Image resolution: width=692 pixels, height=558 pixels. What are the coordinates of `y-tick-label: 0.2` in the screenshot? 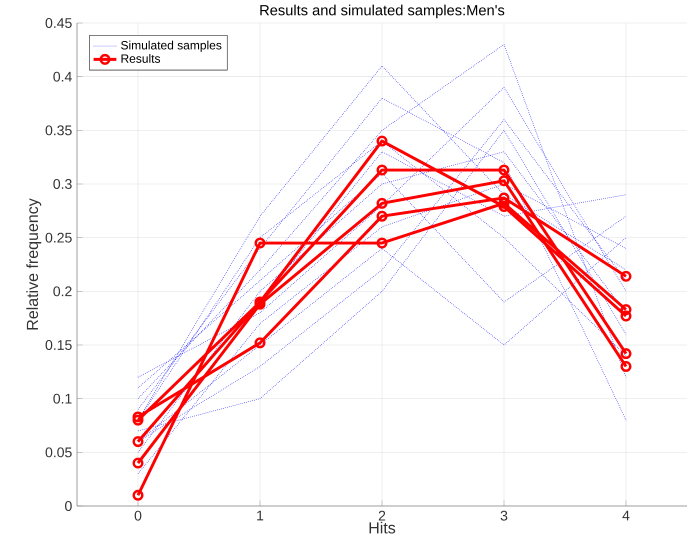 It's located at (62, 291).